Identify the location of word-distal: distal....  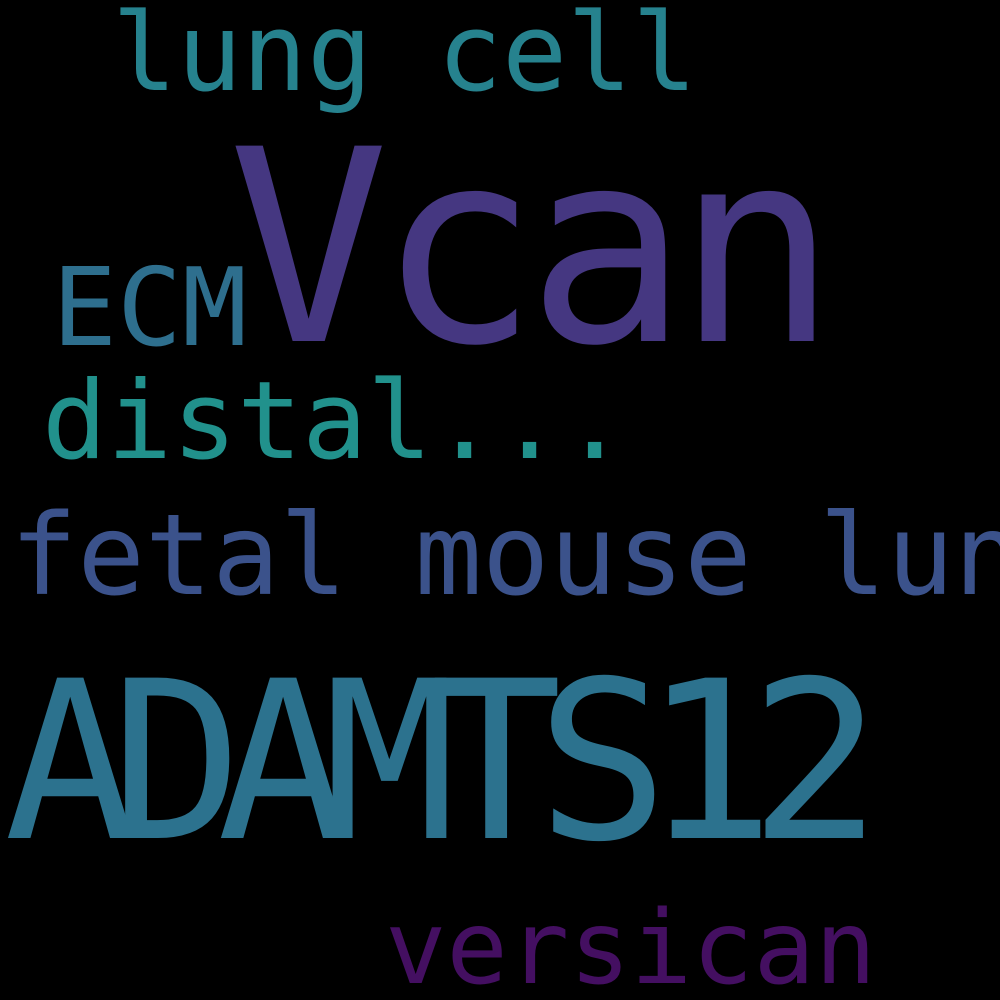
(335, 421).